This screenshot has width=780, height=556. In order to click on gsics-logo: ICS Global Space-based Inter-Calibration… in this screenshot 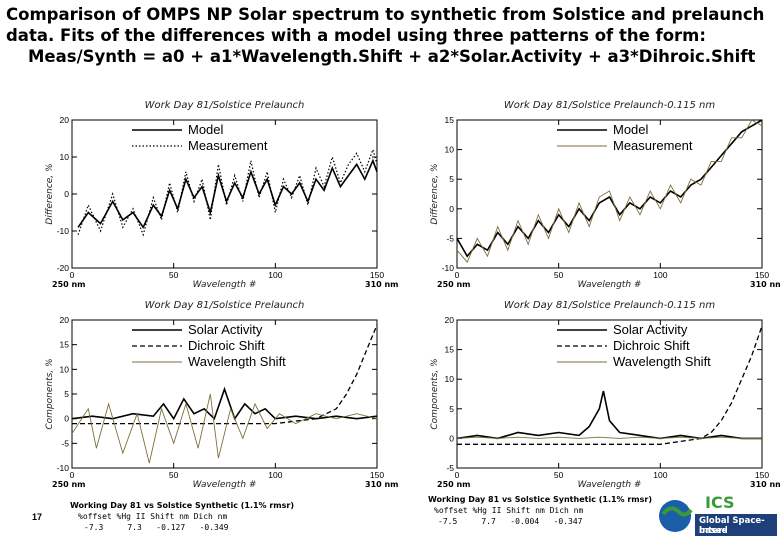, I will do `click(716, 524)`.